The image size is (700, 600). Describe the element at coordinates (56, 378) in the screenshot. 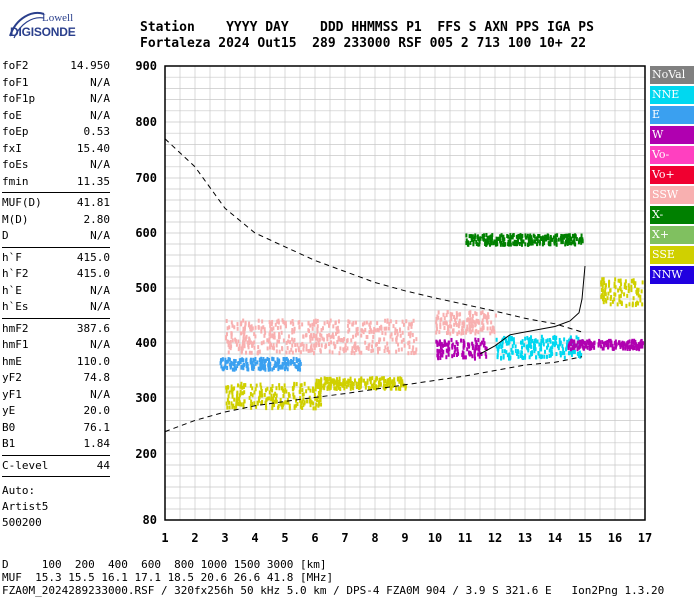

I see `param-row: yF2 74.8` at that location.